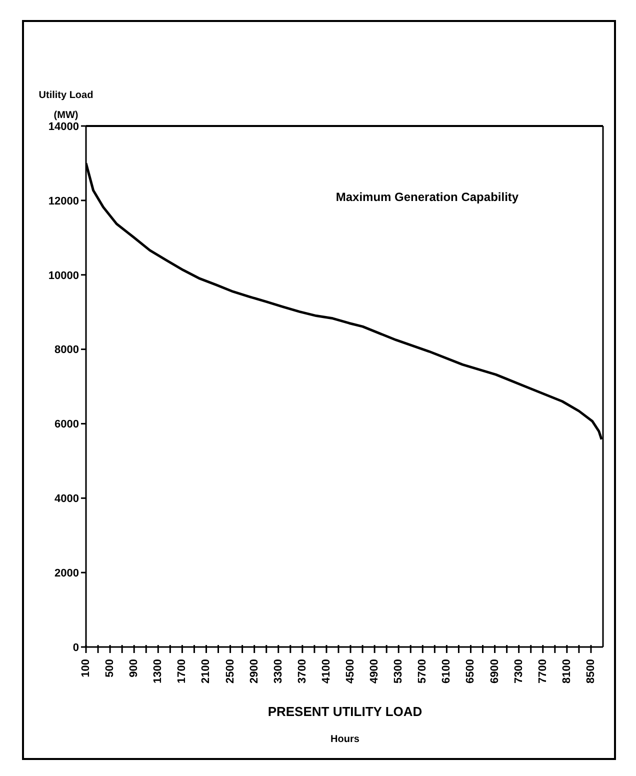  I want to click on y-tick-label: 6000, so click(66, 424).